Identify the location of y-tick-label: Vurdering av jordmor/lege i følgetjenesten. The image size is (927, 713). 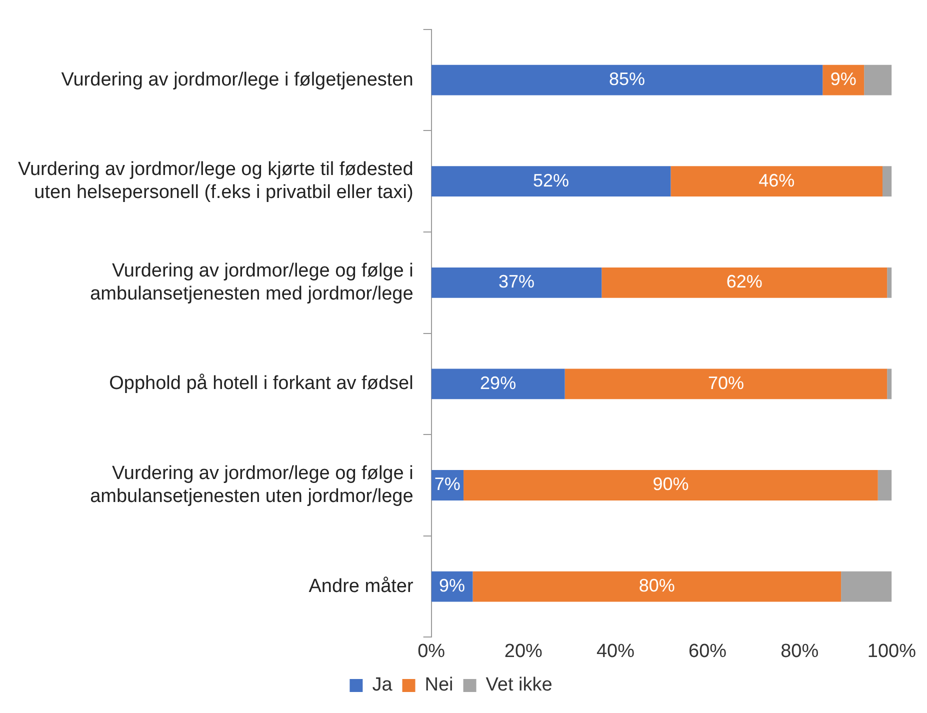
(237, 79).